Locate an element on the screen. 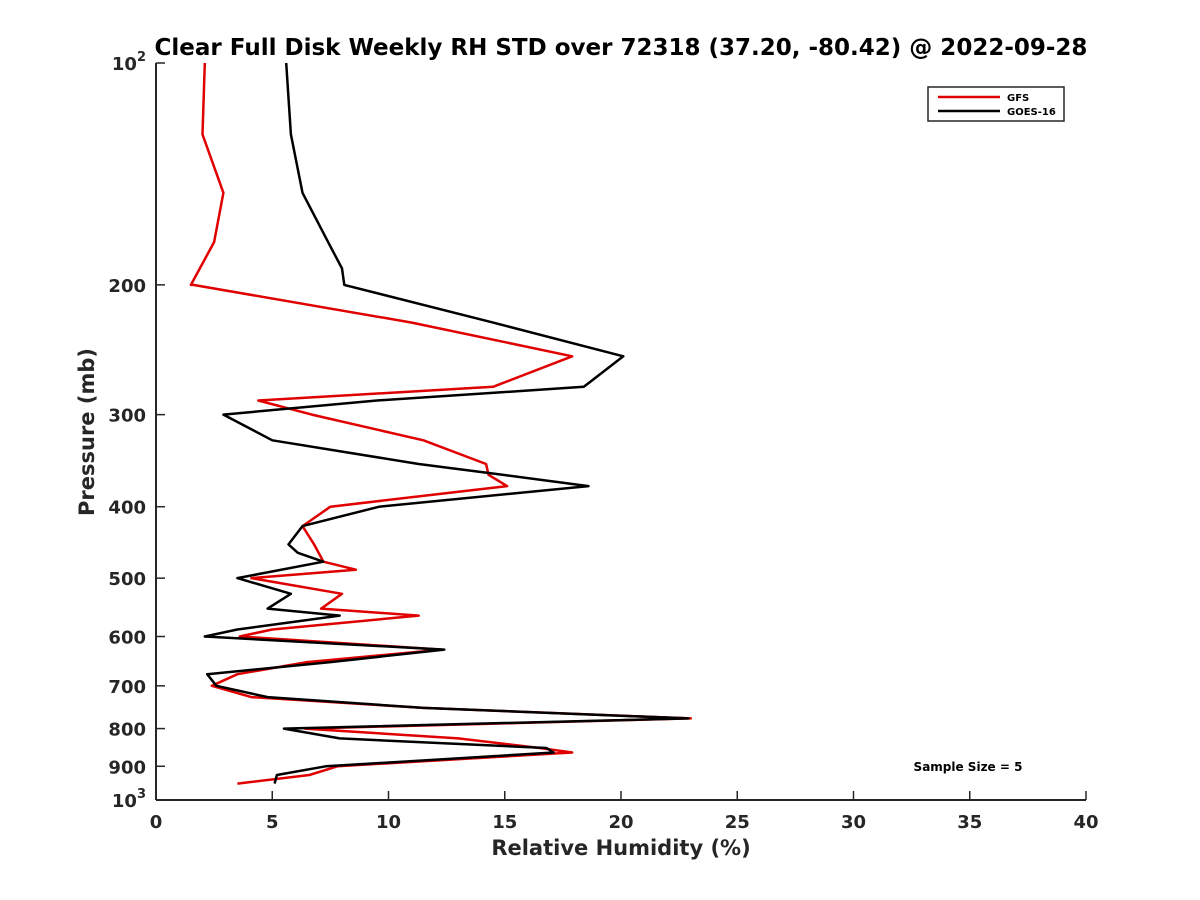 The height and width of the screenshot is (900, 1200). legend-box is located at coordinates (996, 104).